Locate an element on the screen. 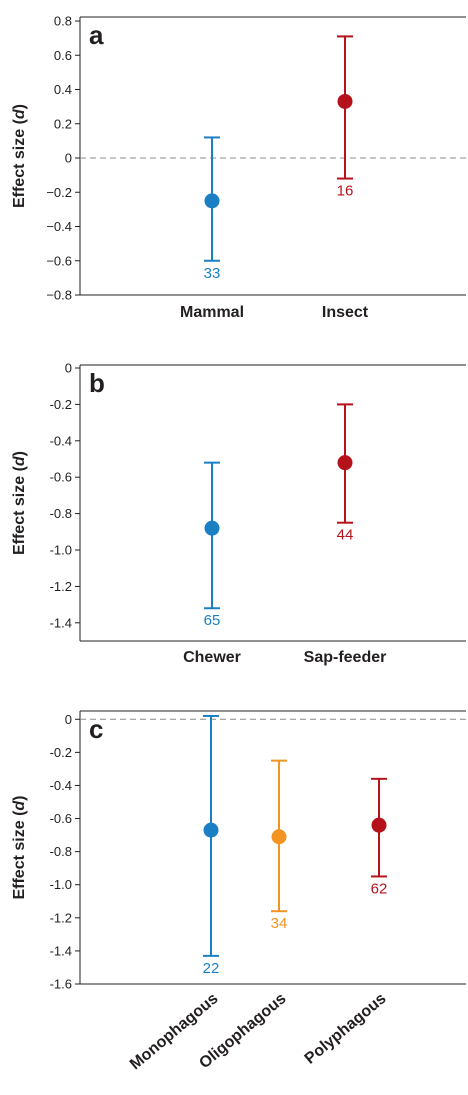 The height and width of the screenshot is (1095, 468). sample-size-label: 44 is located at coordinates (345, 535).